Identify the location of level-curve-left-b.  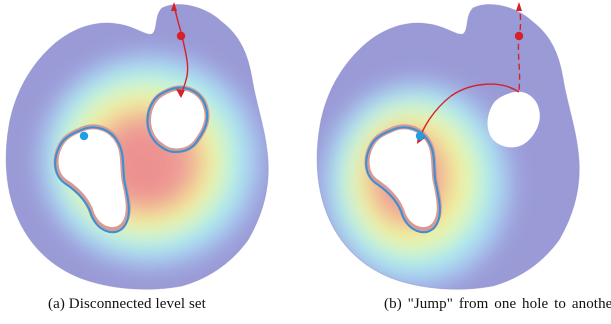
(403, 180).